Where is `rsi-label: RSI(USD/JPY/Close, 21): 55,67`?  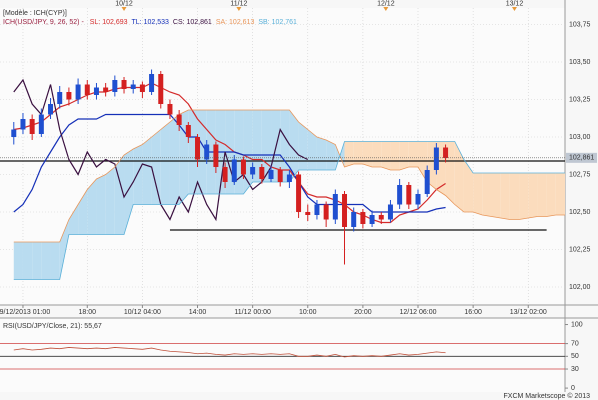 rsi-label: RSI(USD/JPY/Close, 21): 55,67 is located at coordinates (52, 326).